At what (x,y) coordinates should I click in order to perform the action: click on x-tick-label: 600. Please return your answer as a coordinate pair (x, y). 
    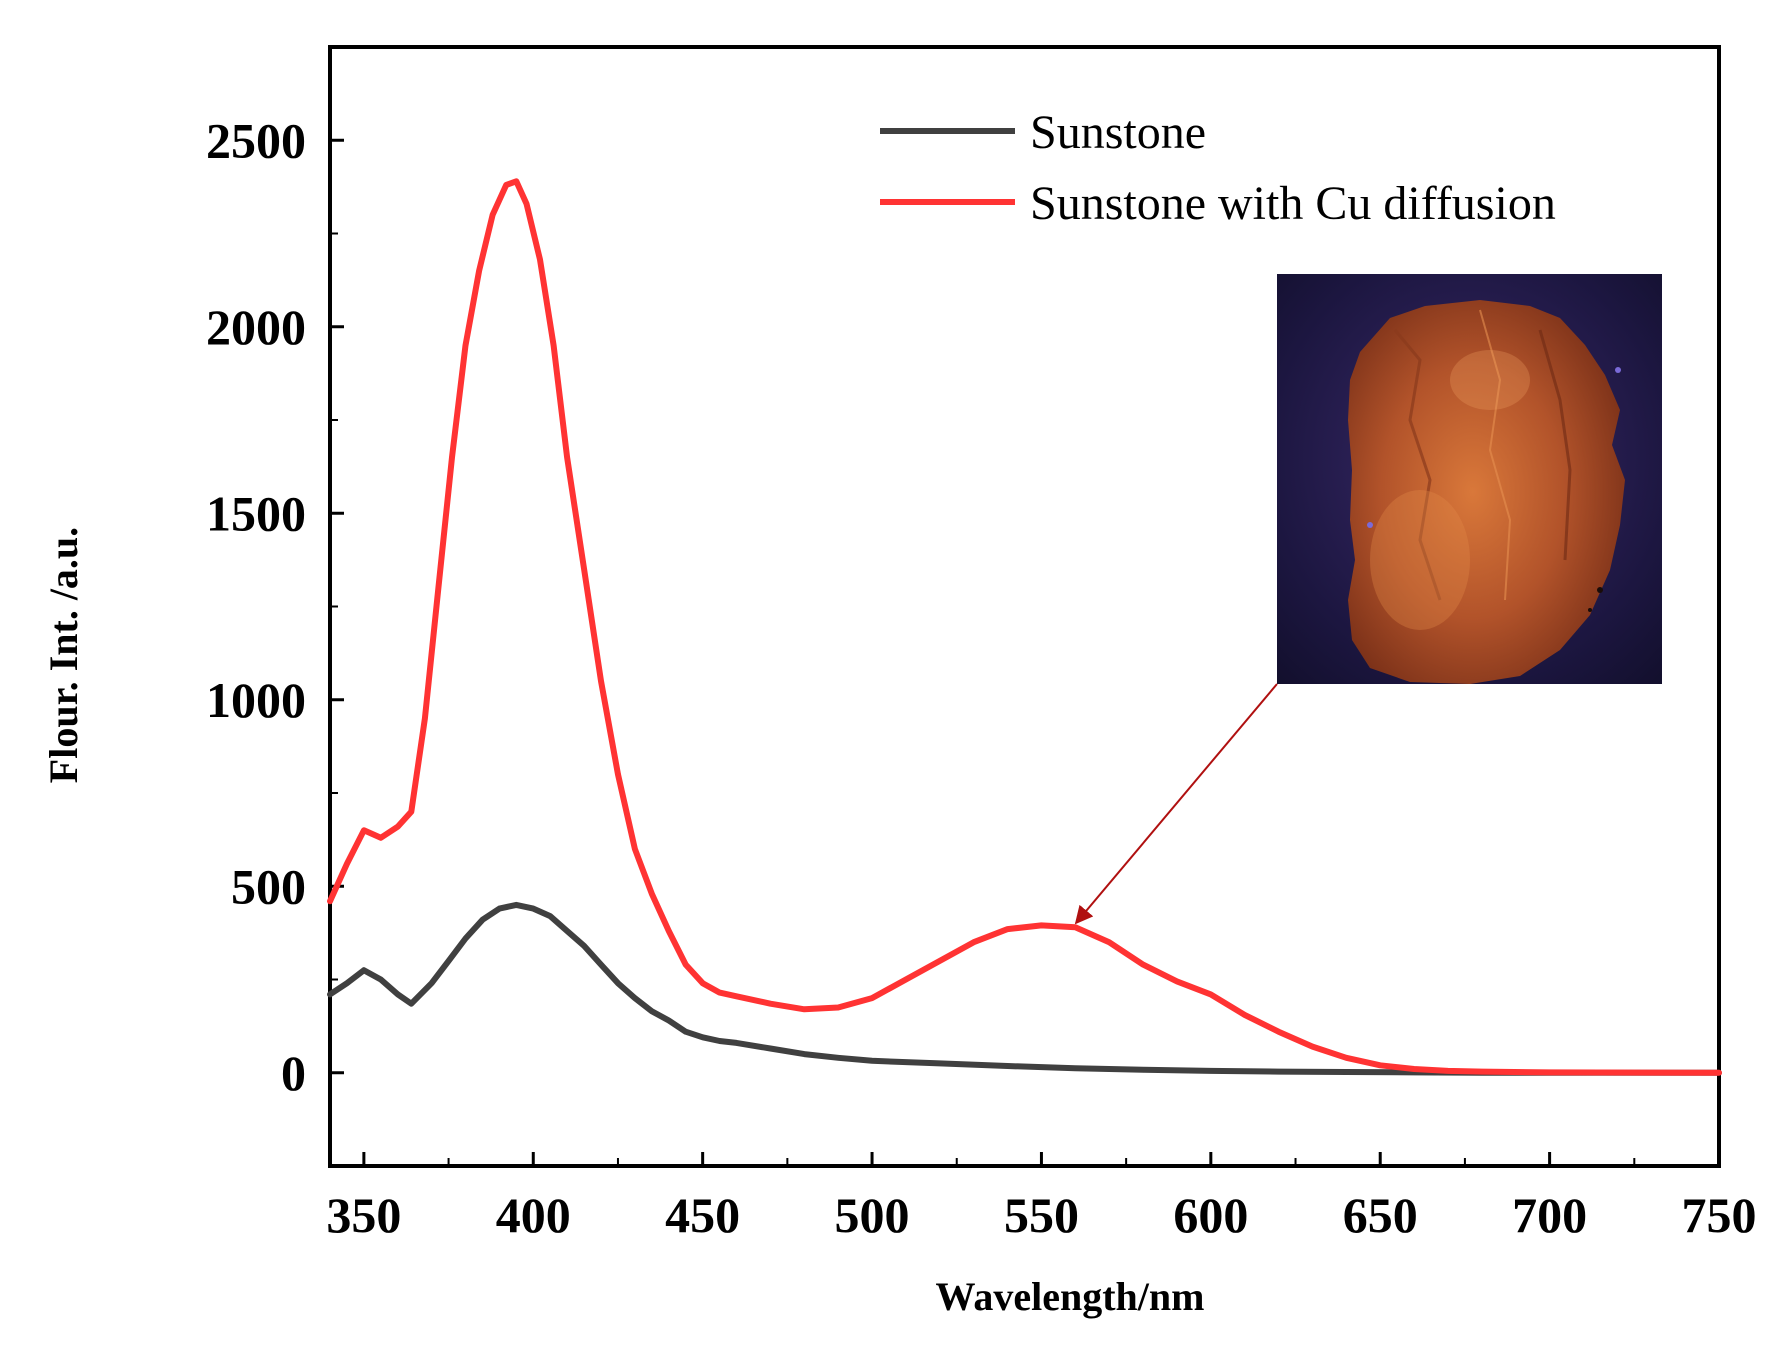
    Looking at the image, I should click on (1210, 1215).